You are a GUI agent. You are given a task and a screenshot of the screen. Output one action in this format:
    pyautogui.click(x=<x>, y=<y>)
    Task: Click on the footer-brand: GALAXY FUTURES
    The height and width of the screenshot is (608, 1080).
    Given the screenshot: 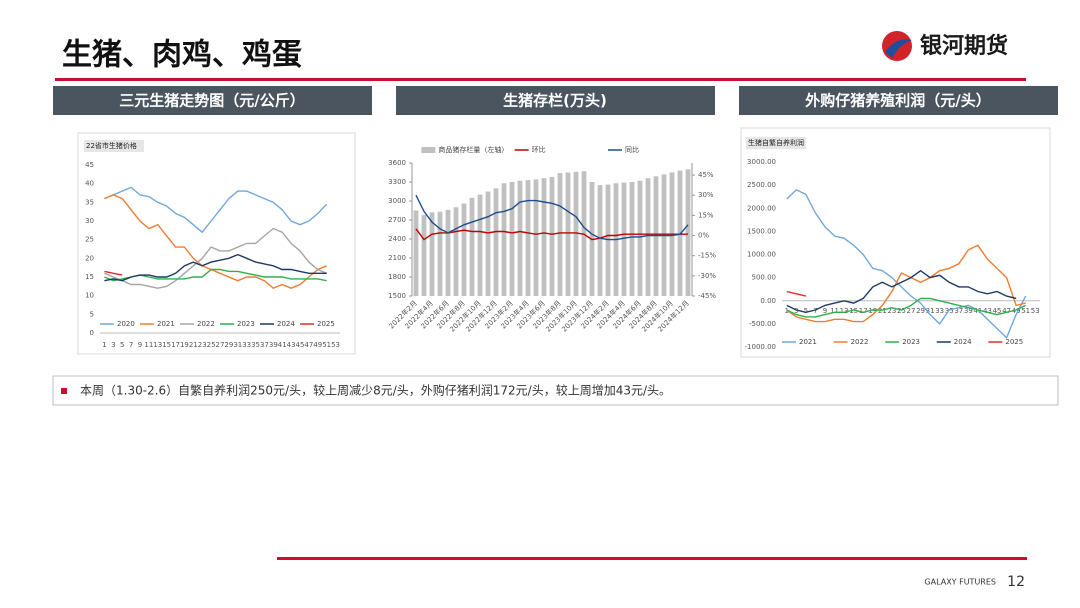 What is the action you would take?
    pyautogui.click(x=960, y=582)
    